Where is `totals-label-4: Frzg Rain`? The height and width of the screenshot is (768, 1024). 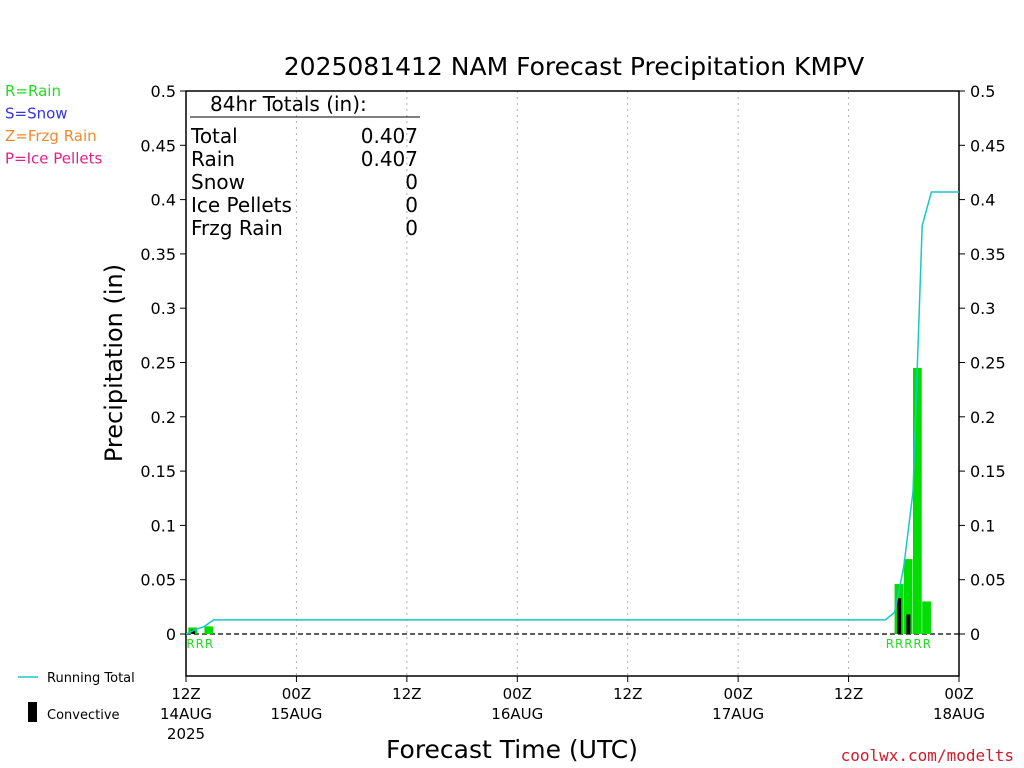 totals-label-4: Frzg Rain is located at coordinates (237, 228).